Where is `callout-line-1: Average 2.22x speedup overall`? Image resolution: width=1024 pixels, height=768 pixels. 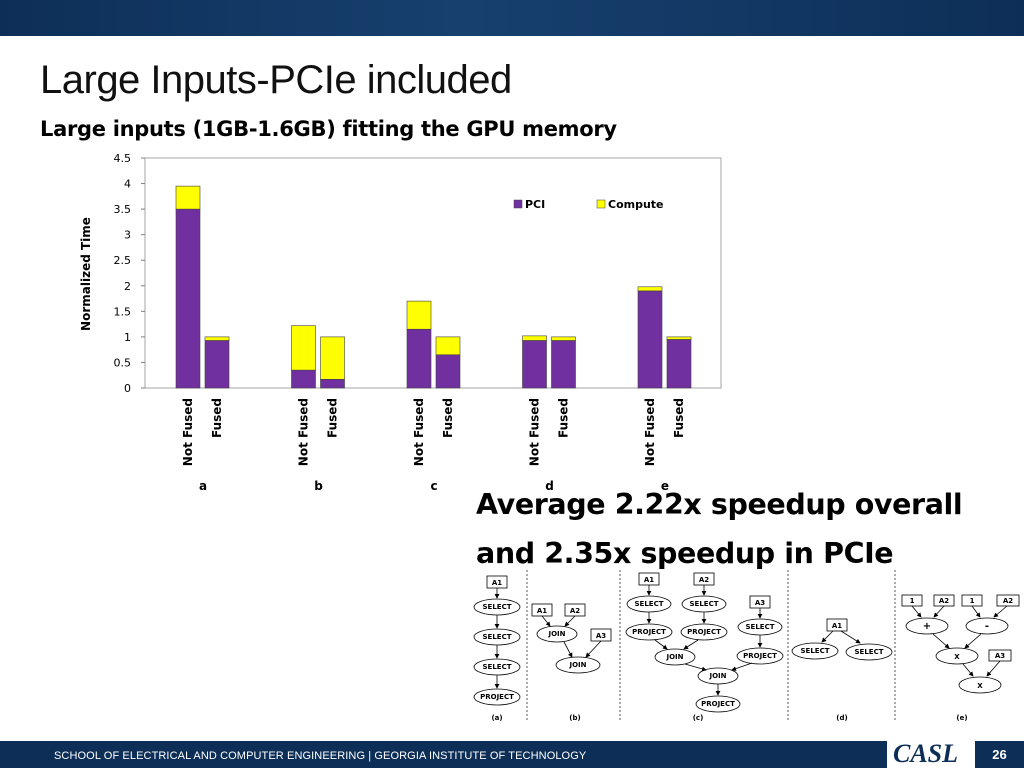
callout-line-1: Average 2.22x speedup overall is located at coordinates (719, 504).